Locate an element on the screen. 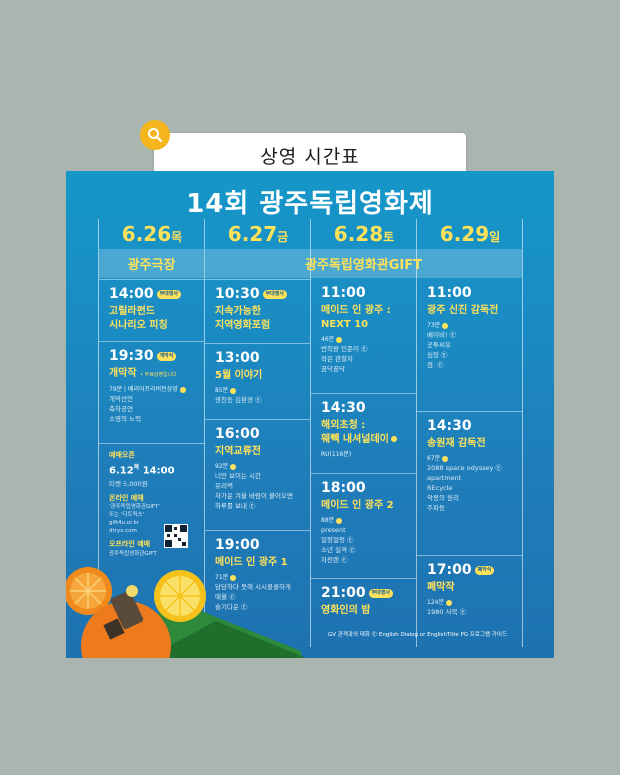 Image resolution: width=620 pixels, height=775 pixels. schedule-title: 상영 시간표 is located at coordinates (310, 156).